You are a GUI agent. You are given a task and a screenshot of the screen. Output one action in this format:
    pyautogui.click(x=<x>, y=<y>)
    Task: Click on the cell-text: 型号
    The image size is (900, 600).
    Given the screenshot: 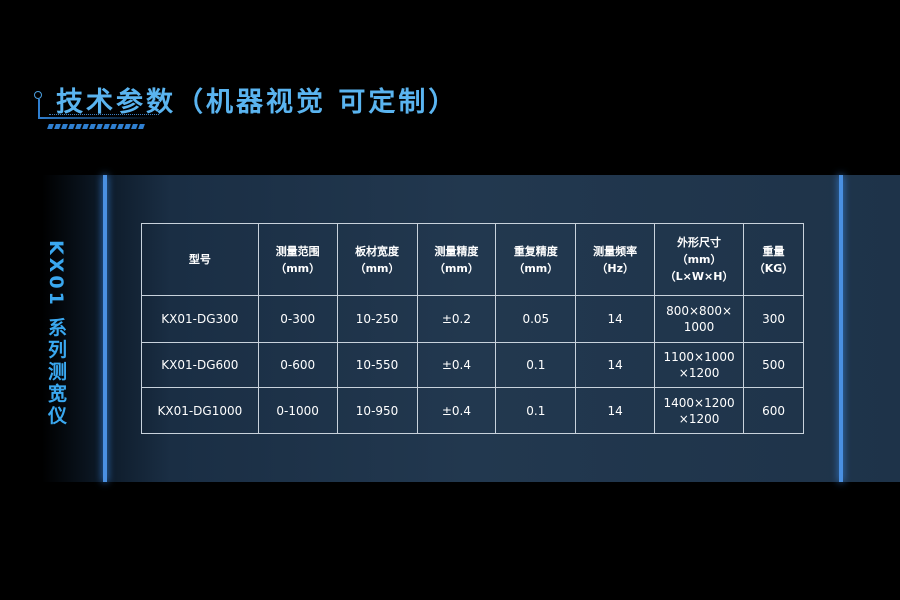 What is the action you would take?
    pyautogui.click(x=199, y=259)
    